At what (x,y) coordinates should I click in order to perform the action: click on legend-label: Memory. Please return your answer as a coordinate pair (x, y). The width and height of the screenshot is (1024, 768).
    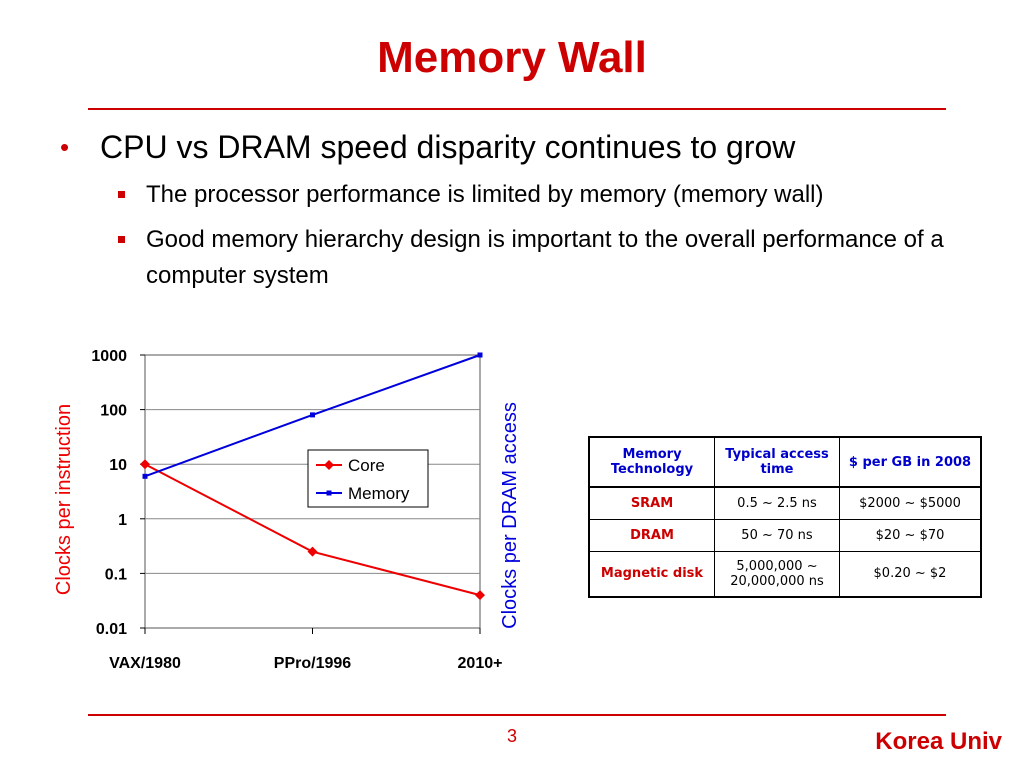
    Looking at the image, I should click on (379, 493).